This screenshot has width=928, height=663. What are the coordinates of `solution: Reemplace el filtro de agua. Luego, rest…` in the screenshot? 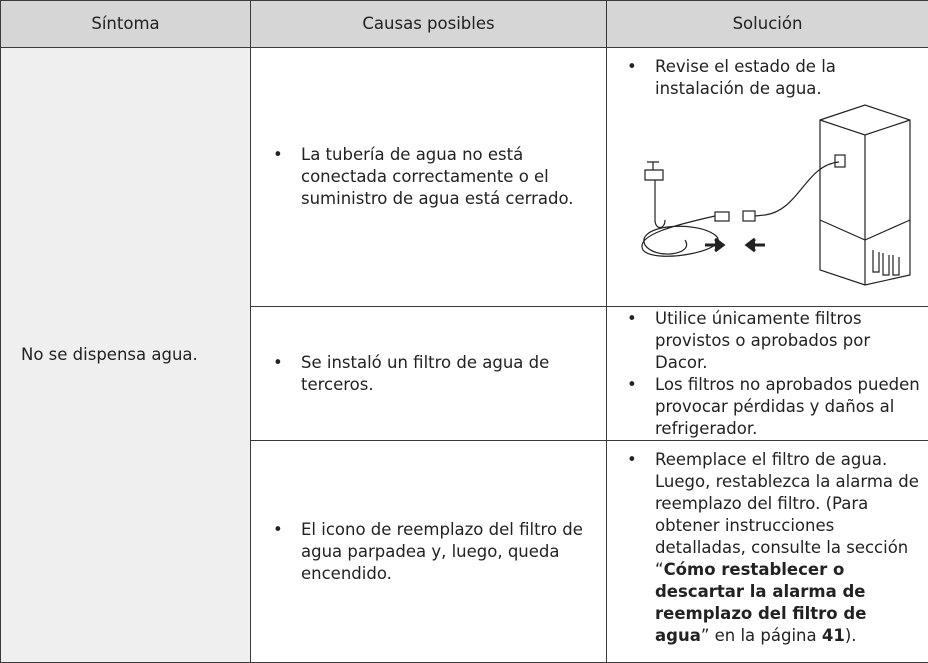 It's located at (775, 548).